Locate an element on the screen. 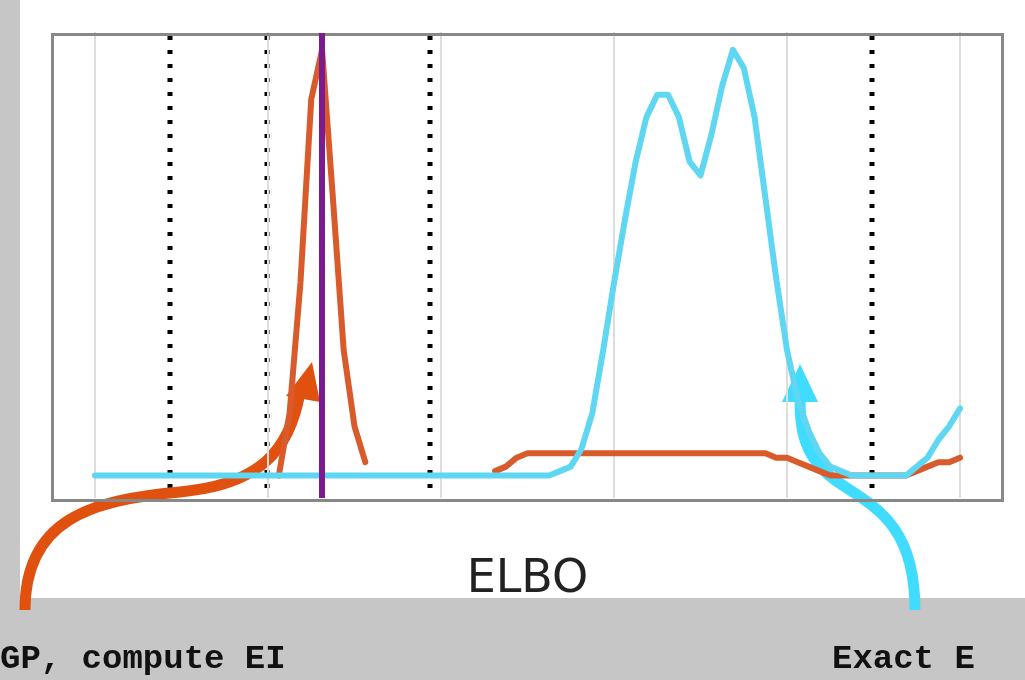  text: GP, compute EI is located at coordinates (143, 659).